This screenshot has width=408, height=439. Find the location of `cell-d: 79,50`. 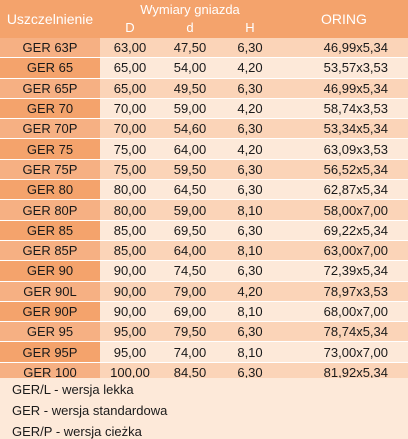

cell-d: 79,50 is located at coordinates (190, 332).